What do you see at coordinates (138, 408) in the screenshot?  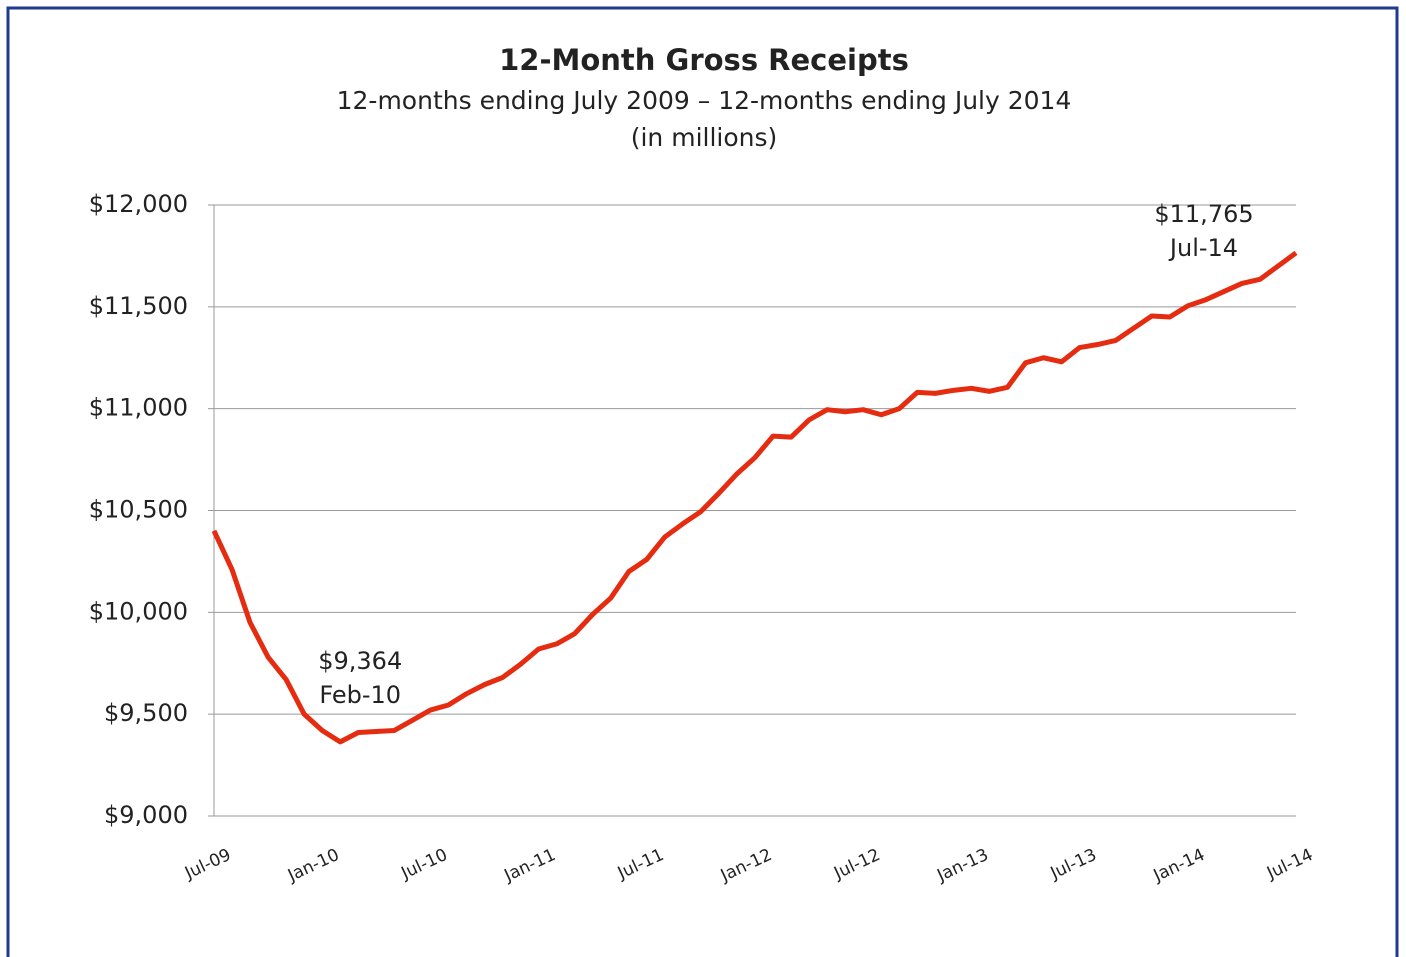 I see `y-tick-label: $11,000` at bounding box center [138, 408].